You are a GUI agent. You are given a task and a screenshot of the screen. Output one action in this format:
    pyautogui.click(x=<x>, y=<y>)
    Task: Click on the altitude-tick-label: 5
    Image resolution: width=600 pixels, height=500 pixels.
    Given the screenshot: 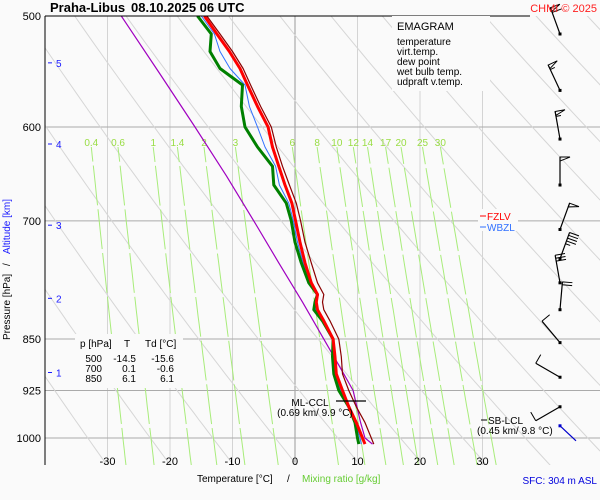 What is the action you would take?
    pyautogui.click(x=59, y=64)
    